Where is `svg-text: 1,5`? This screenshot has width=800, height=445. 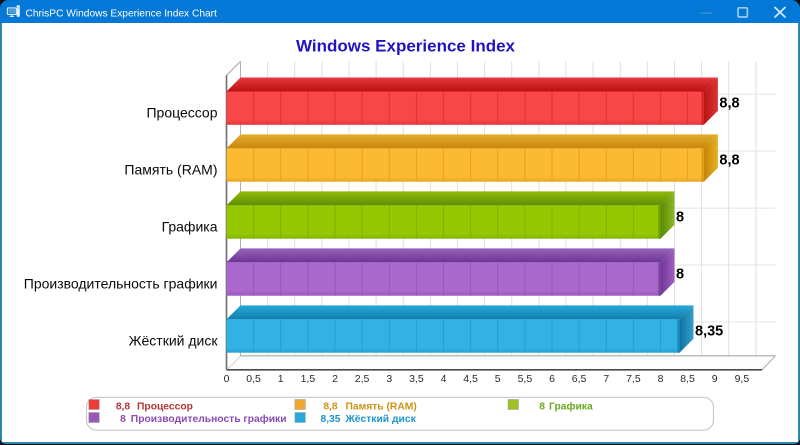 svg-text: 1,5 is located at coordinates (307, 379).